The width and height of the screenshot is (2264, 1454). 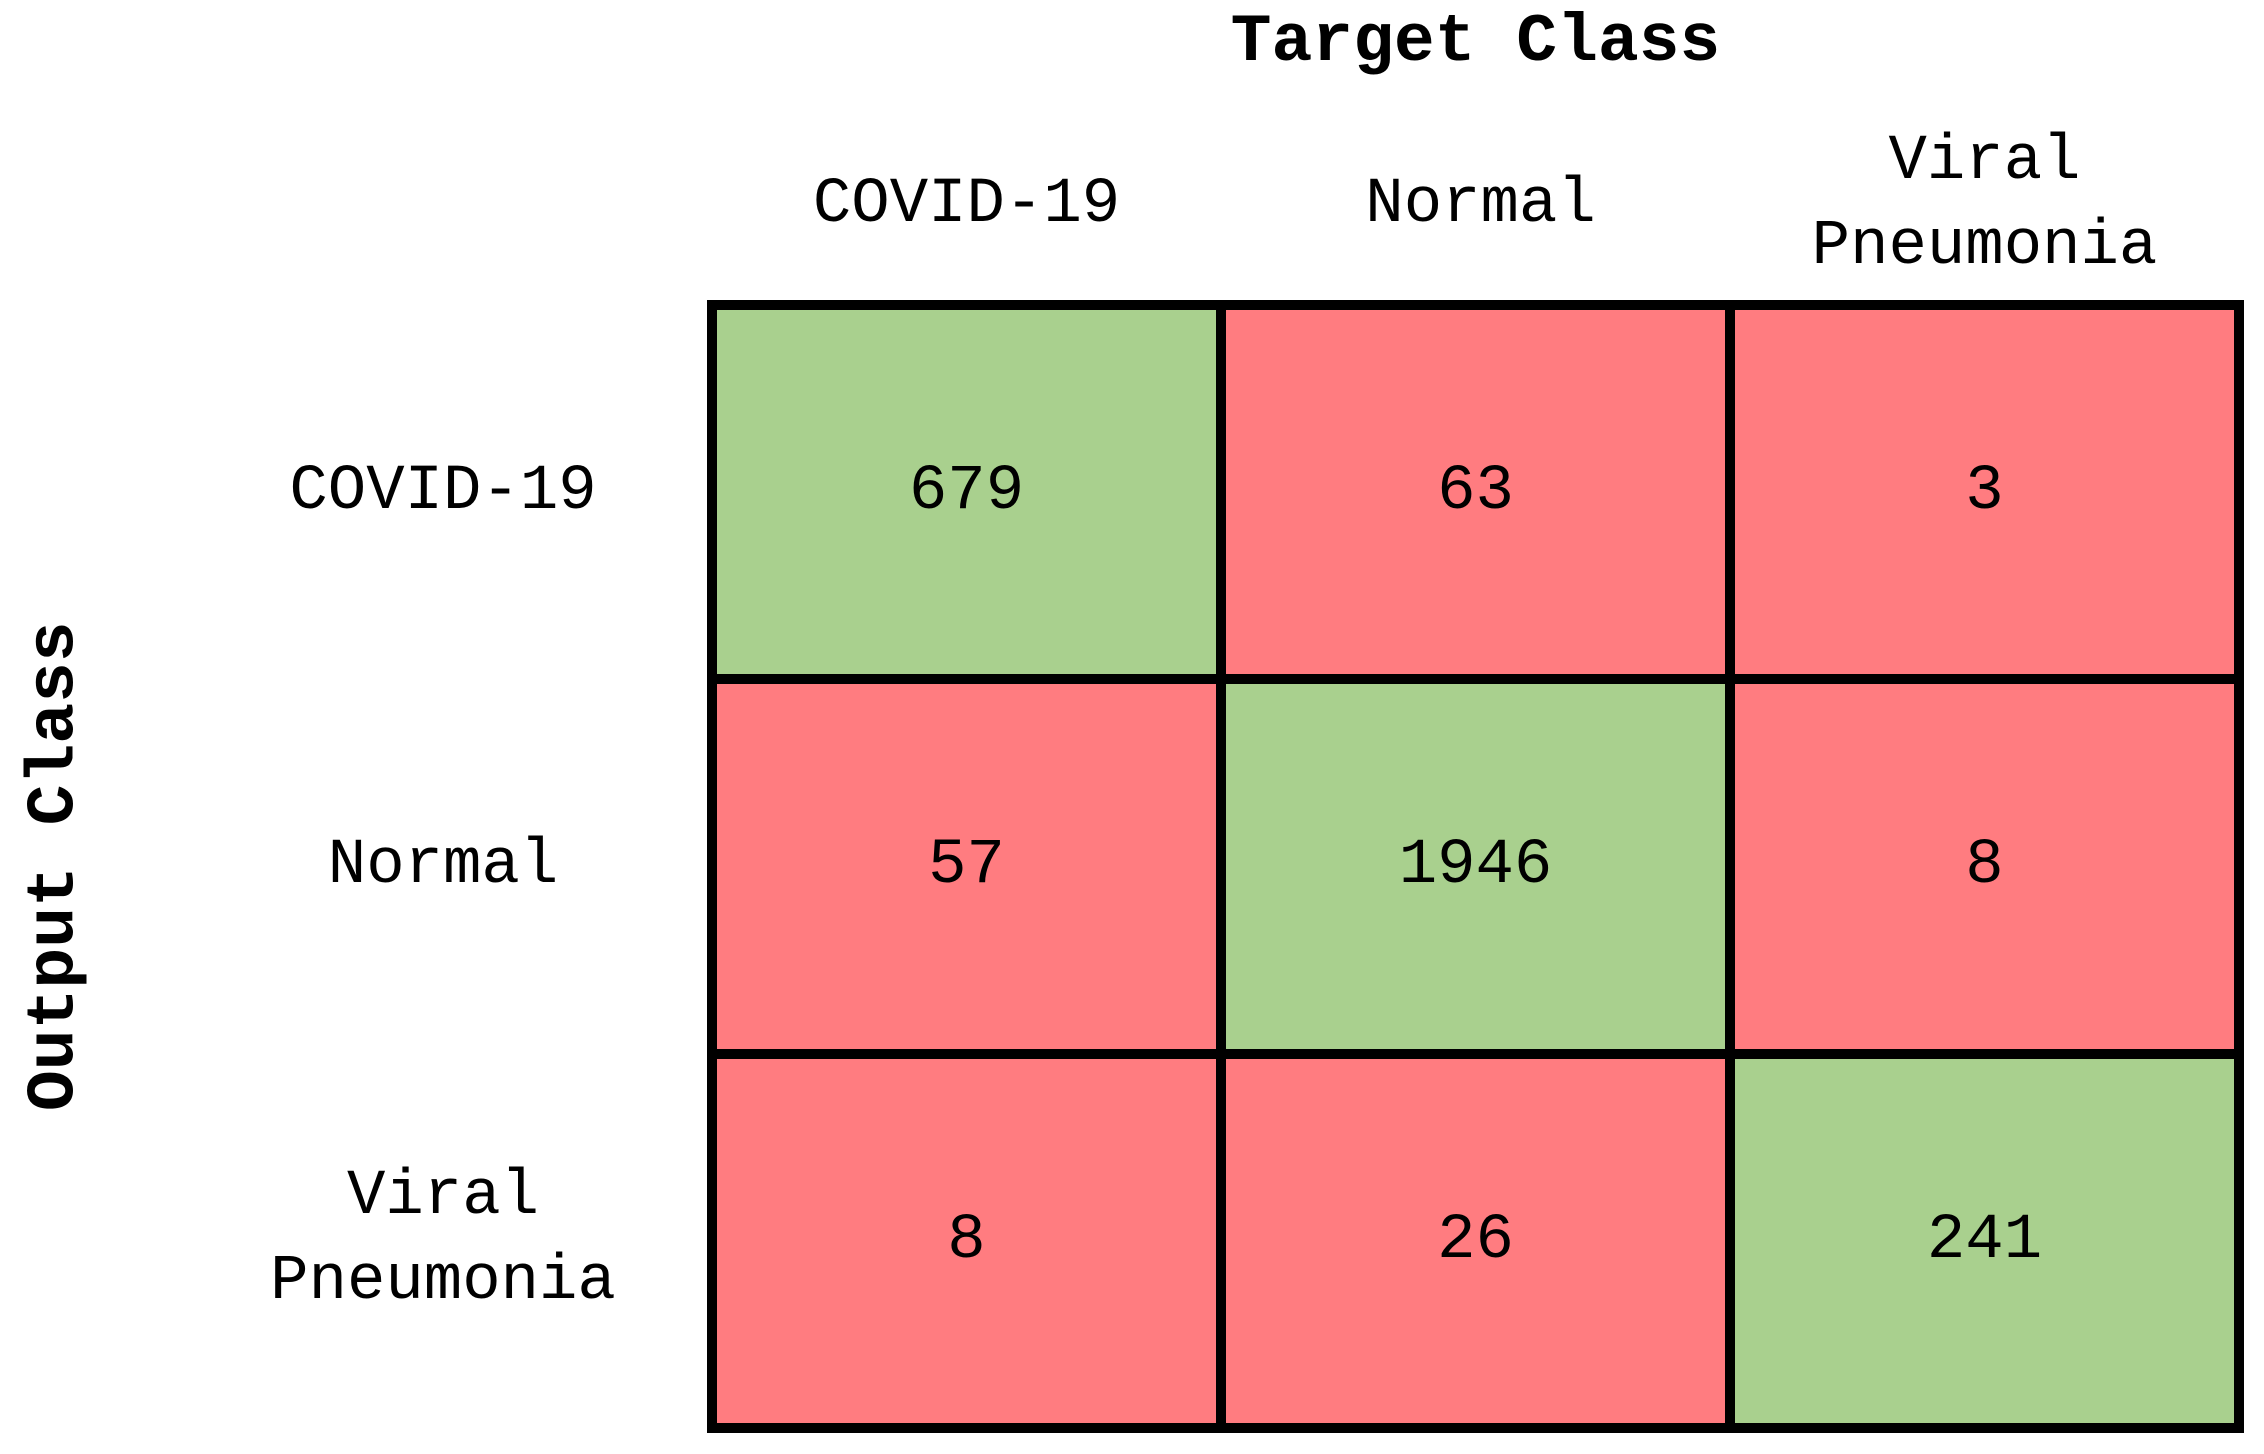 What do you see at coordinates (443, 491) in the screenshot?
I see `row-header-covid19: COVID-19` at bounding box center [443, 491].